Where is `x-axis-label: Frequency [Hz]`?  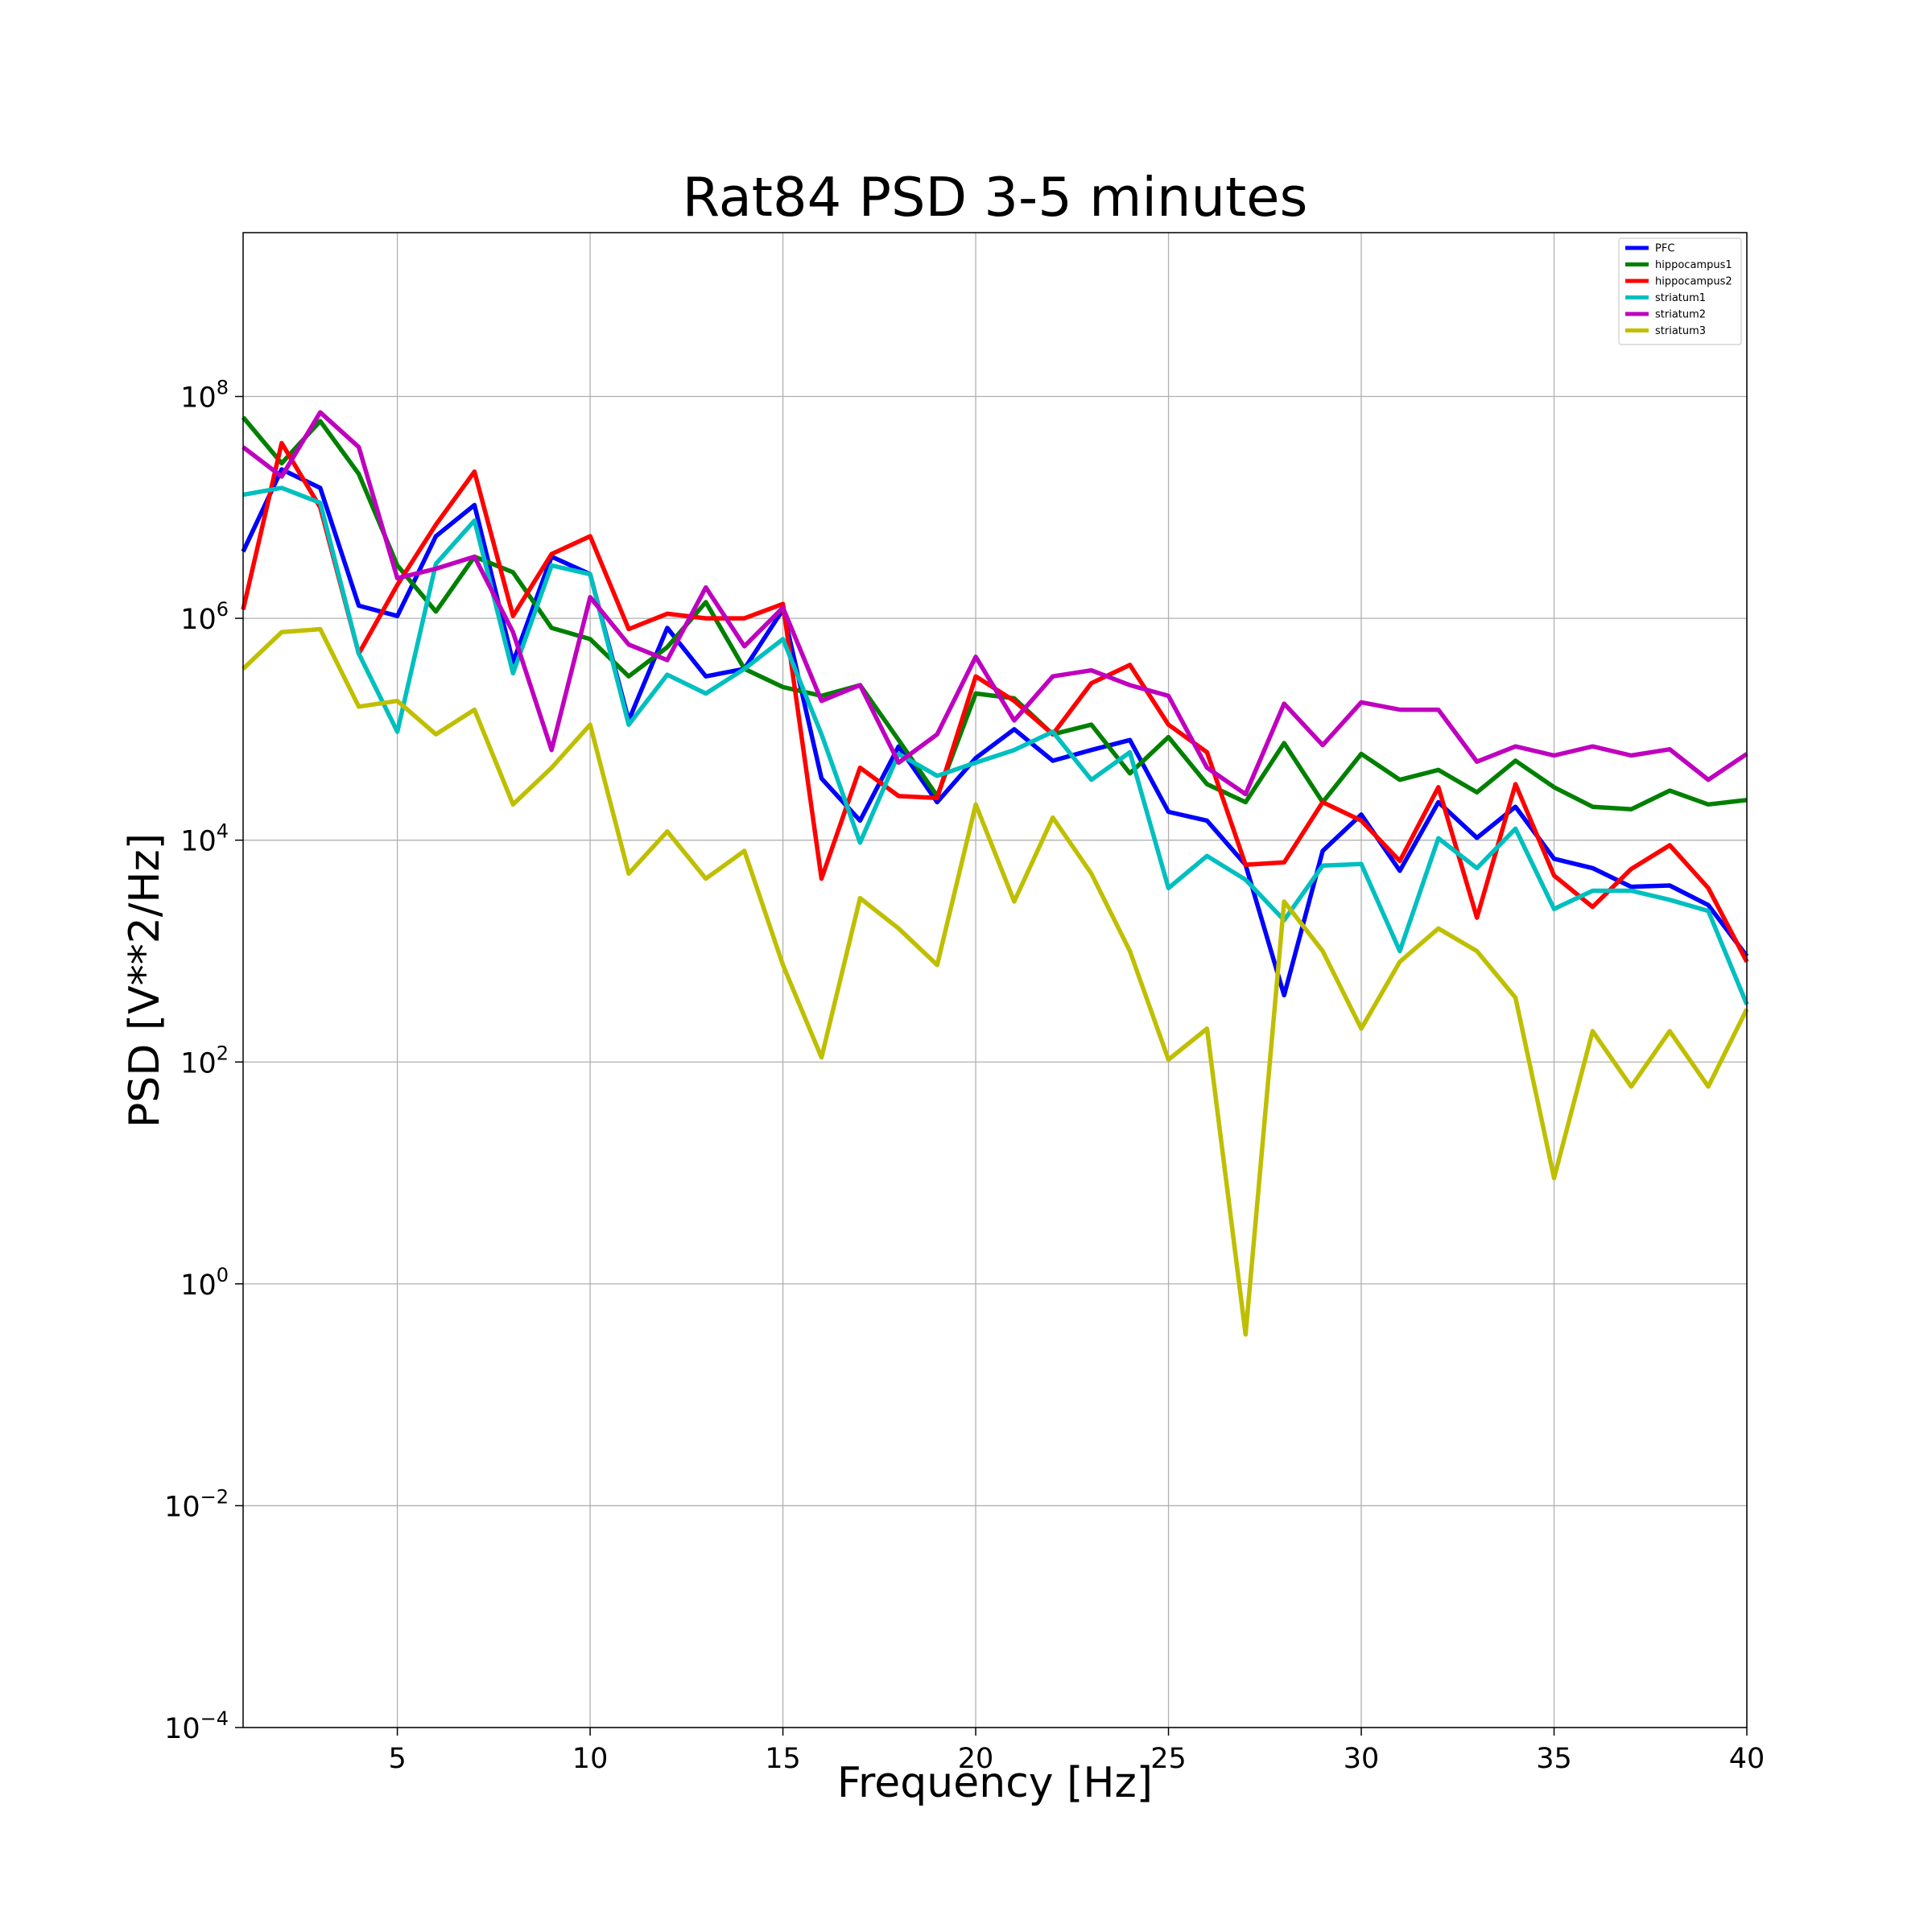
x-axis-label: Frequency [Hz] is located at coordinates (995, 1783).